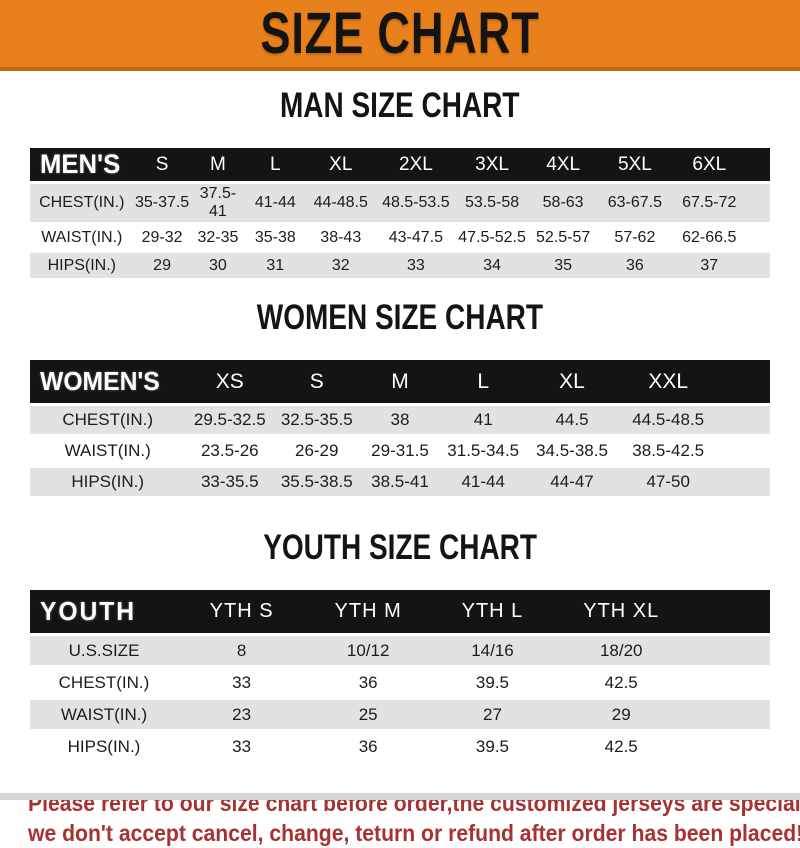 This screenshot has width=800, height=848. I want to click on bottom-edge-strip, so click(400, 796).